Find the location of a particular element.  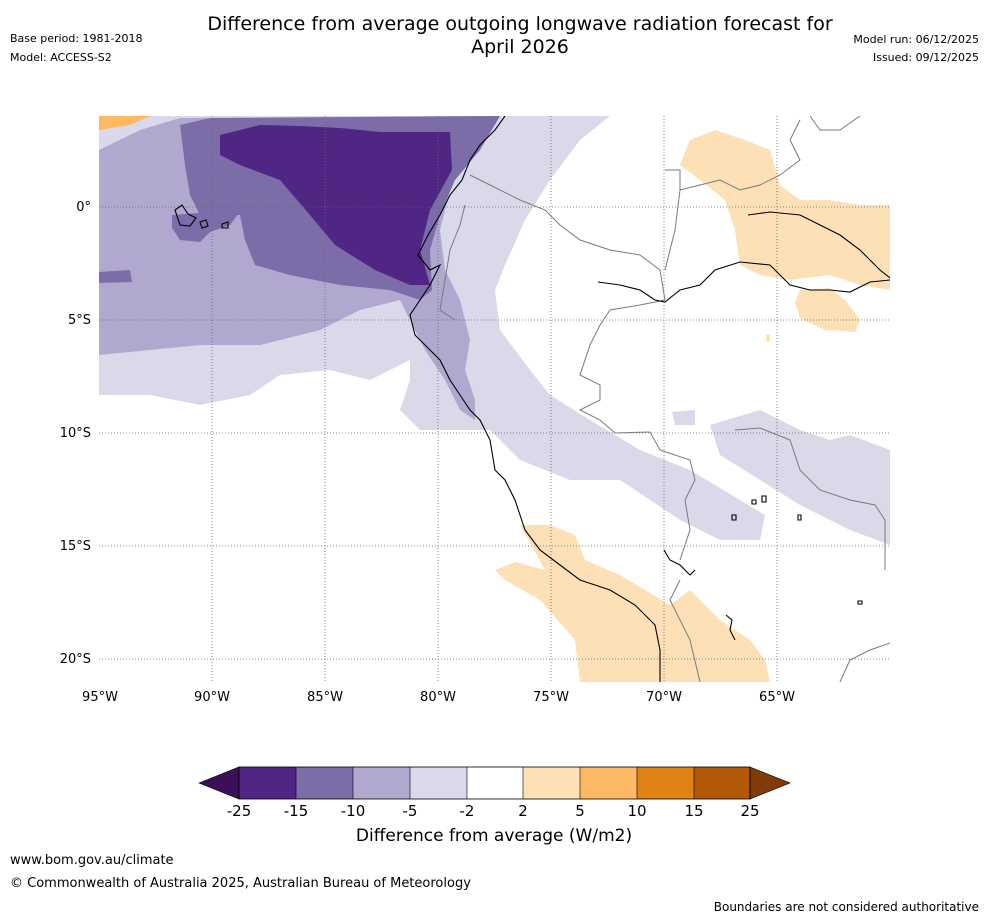

colorbar-swatch-n5 is located at coordinates (381, 783).